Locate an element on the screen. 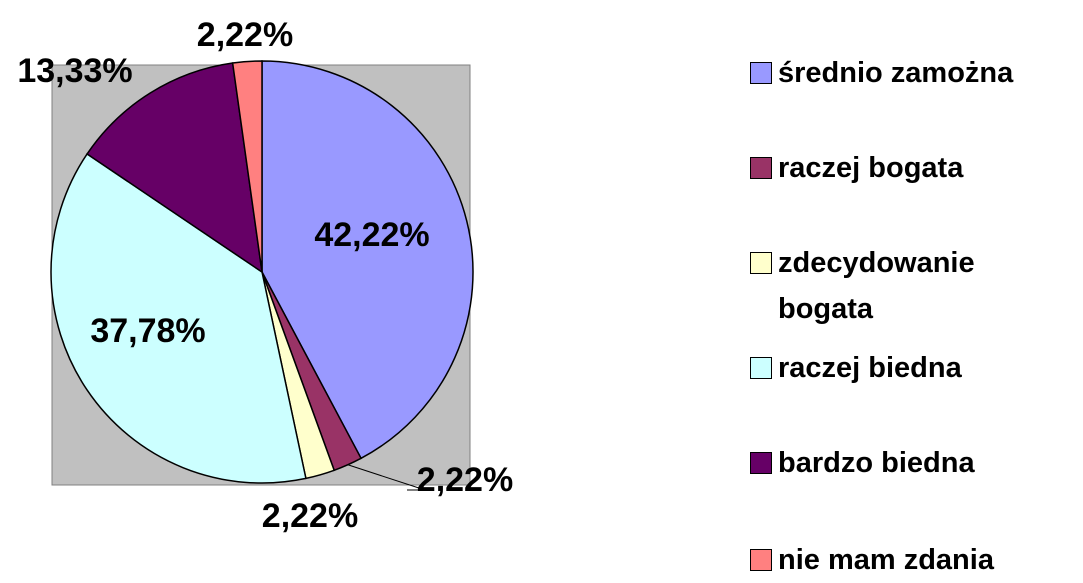 The image size is (1083, 583). legend-label: raczej biedna is located at coordinates (870, 368).